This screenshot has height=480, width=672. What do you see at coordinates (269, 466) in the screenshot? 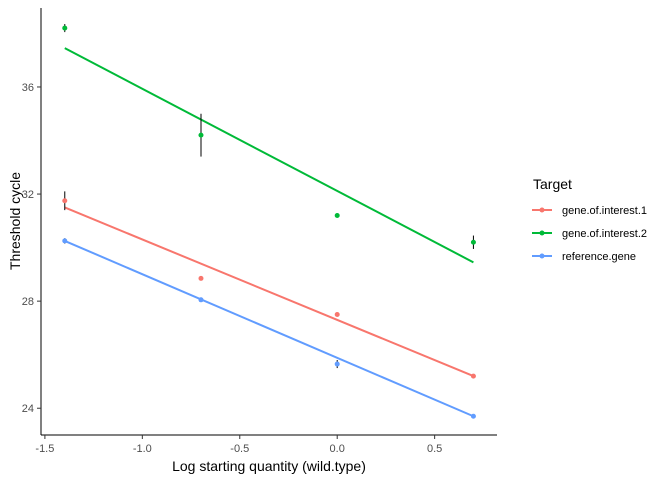
I see `x-axis-title: Log starting quantity (wild.type)` at bounding box center [269, 466].